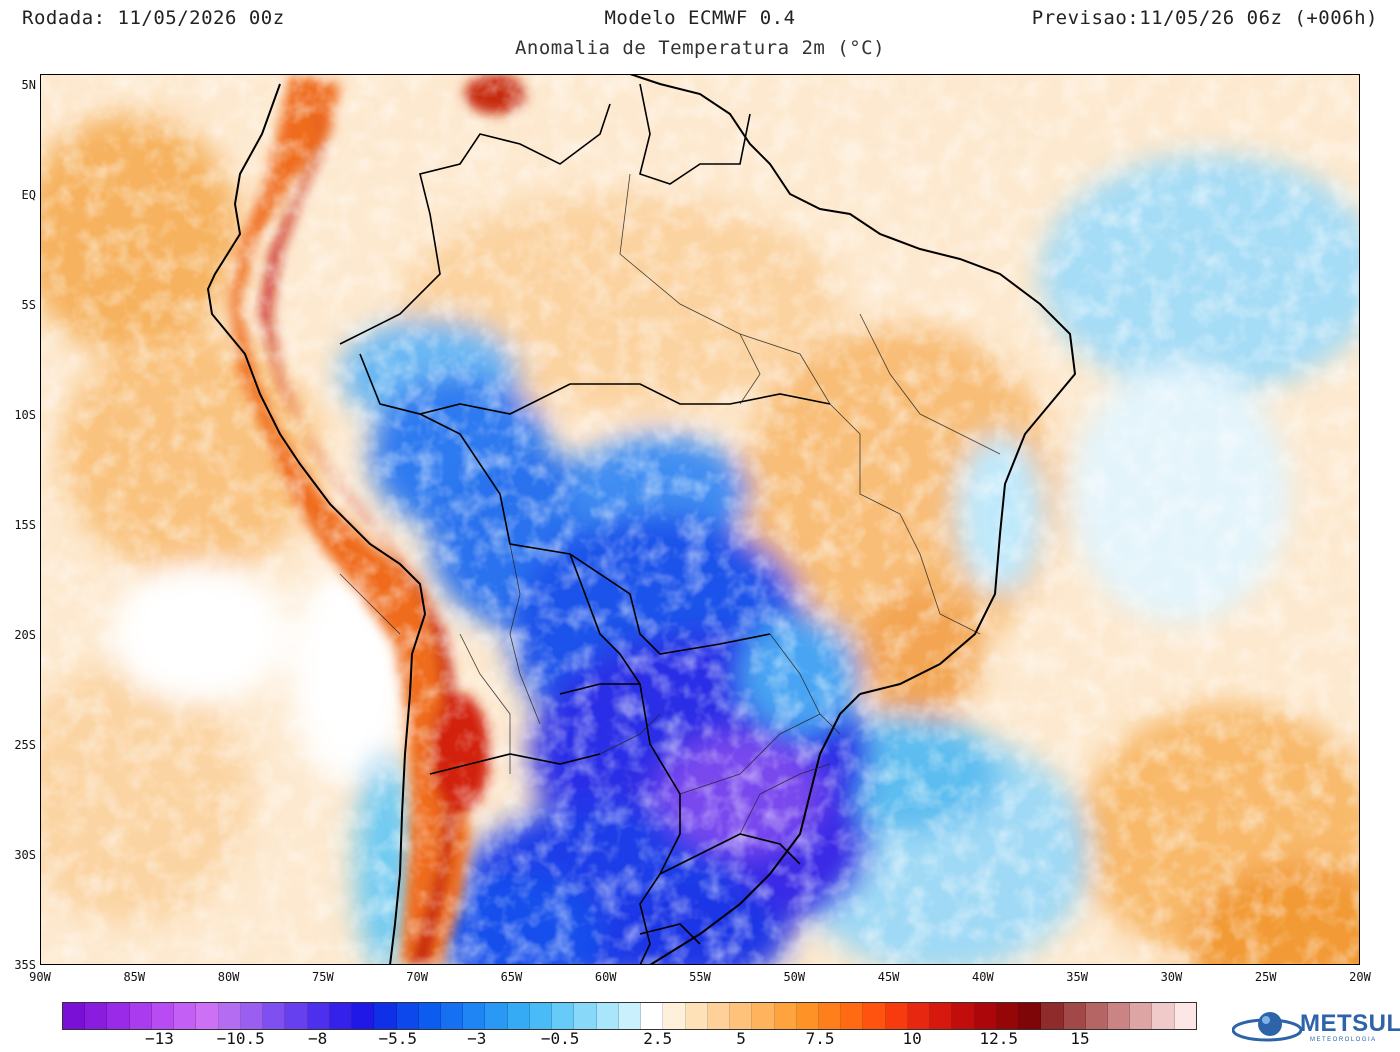  Describe the element at coordinates (700, 977) in the screenshot. I see `lon-tick-label: 55W` at that location.